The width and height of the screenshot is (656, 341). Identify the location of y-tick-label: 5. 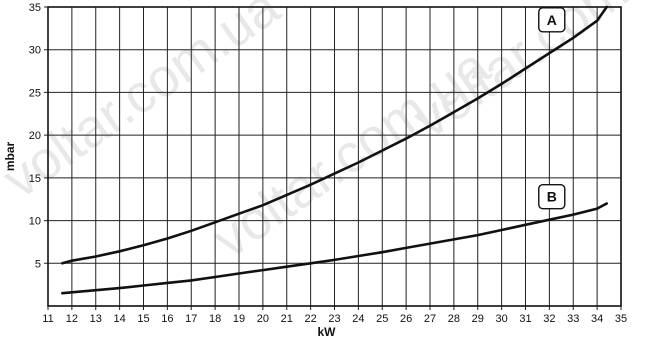
(38, 264).